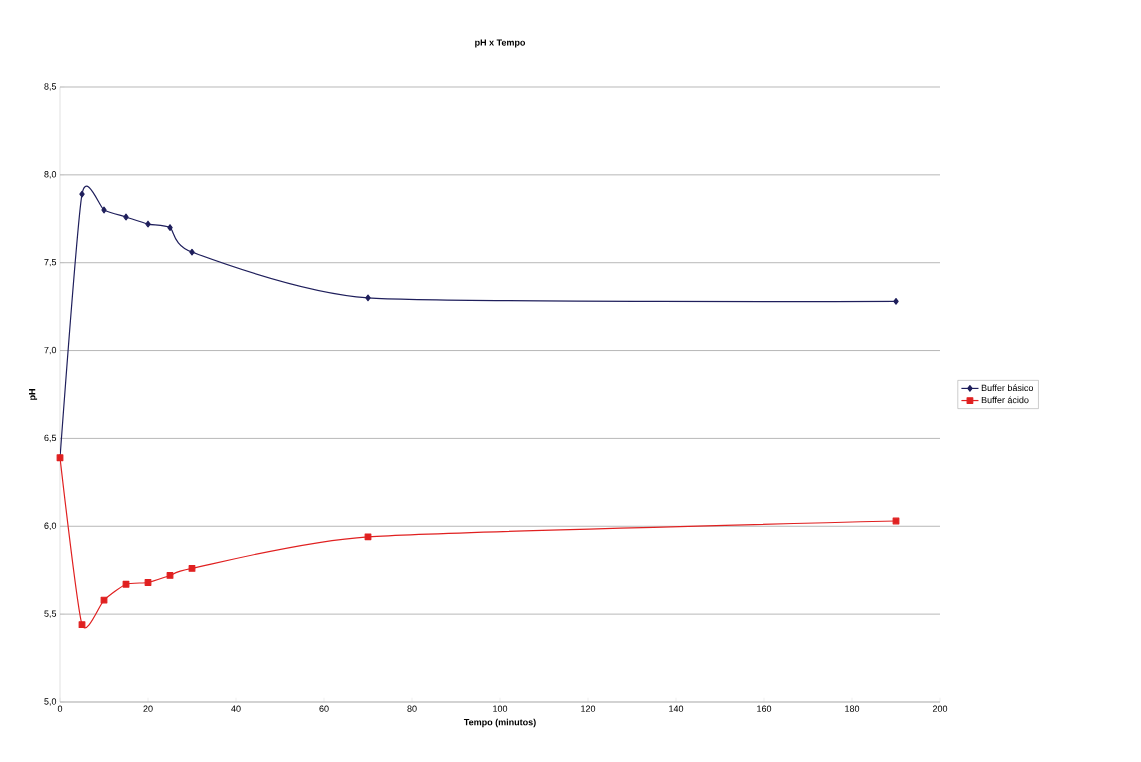 The width and height of the screenshot is (1141, 762). What do you see at coordinates (236, 708) in the screenshot?
I see `x-tick-label: 40` at bounding box center [236, 708].